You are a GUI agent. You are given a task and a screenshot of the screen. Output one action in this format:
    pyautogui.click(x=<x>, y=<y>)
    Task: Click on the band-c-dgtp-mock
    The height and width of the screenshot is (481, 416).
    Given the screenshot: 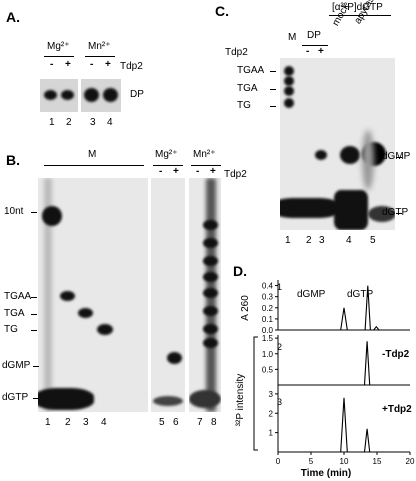 What is the action you would take?
    pyautogui.click(x=351, y=210)
    